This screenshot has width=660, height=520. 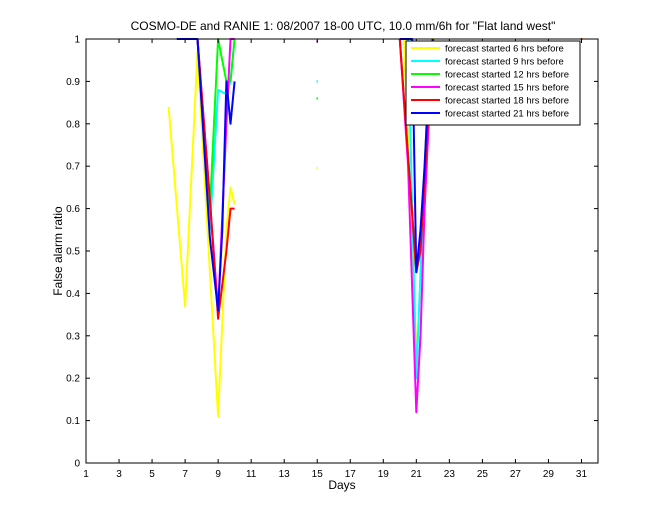 I want to click on y-tick-label: 0.3, so click(x=73, y=336).